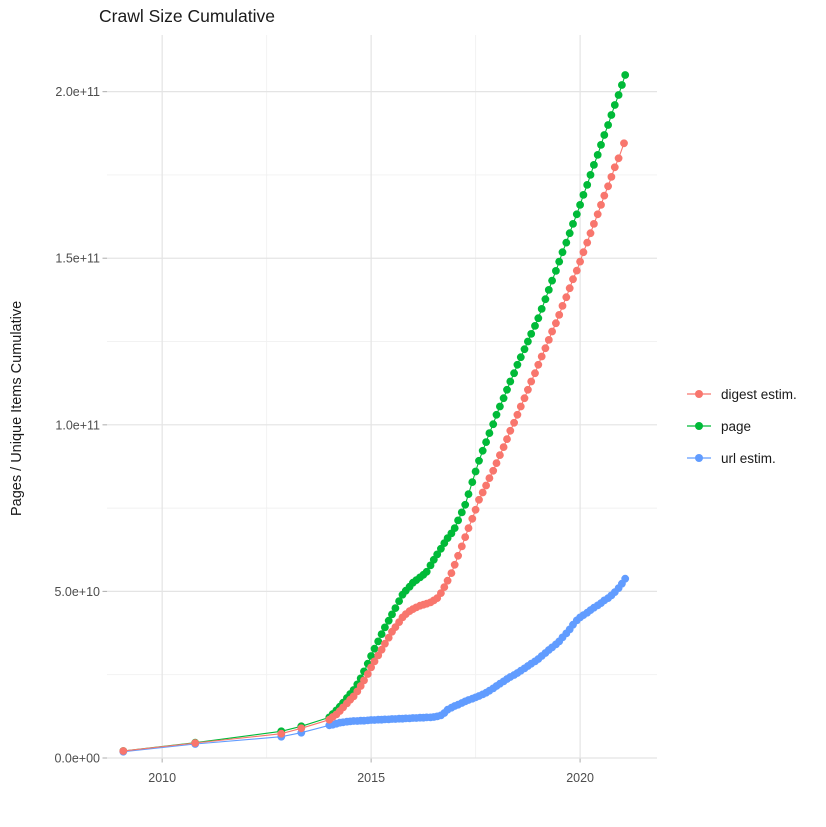 Image resolution: width=826 pixels, height=827 pixels. I want to click on y-tick-label: 2.0e+11, so click(77, 92).